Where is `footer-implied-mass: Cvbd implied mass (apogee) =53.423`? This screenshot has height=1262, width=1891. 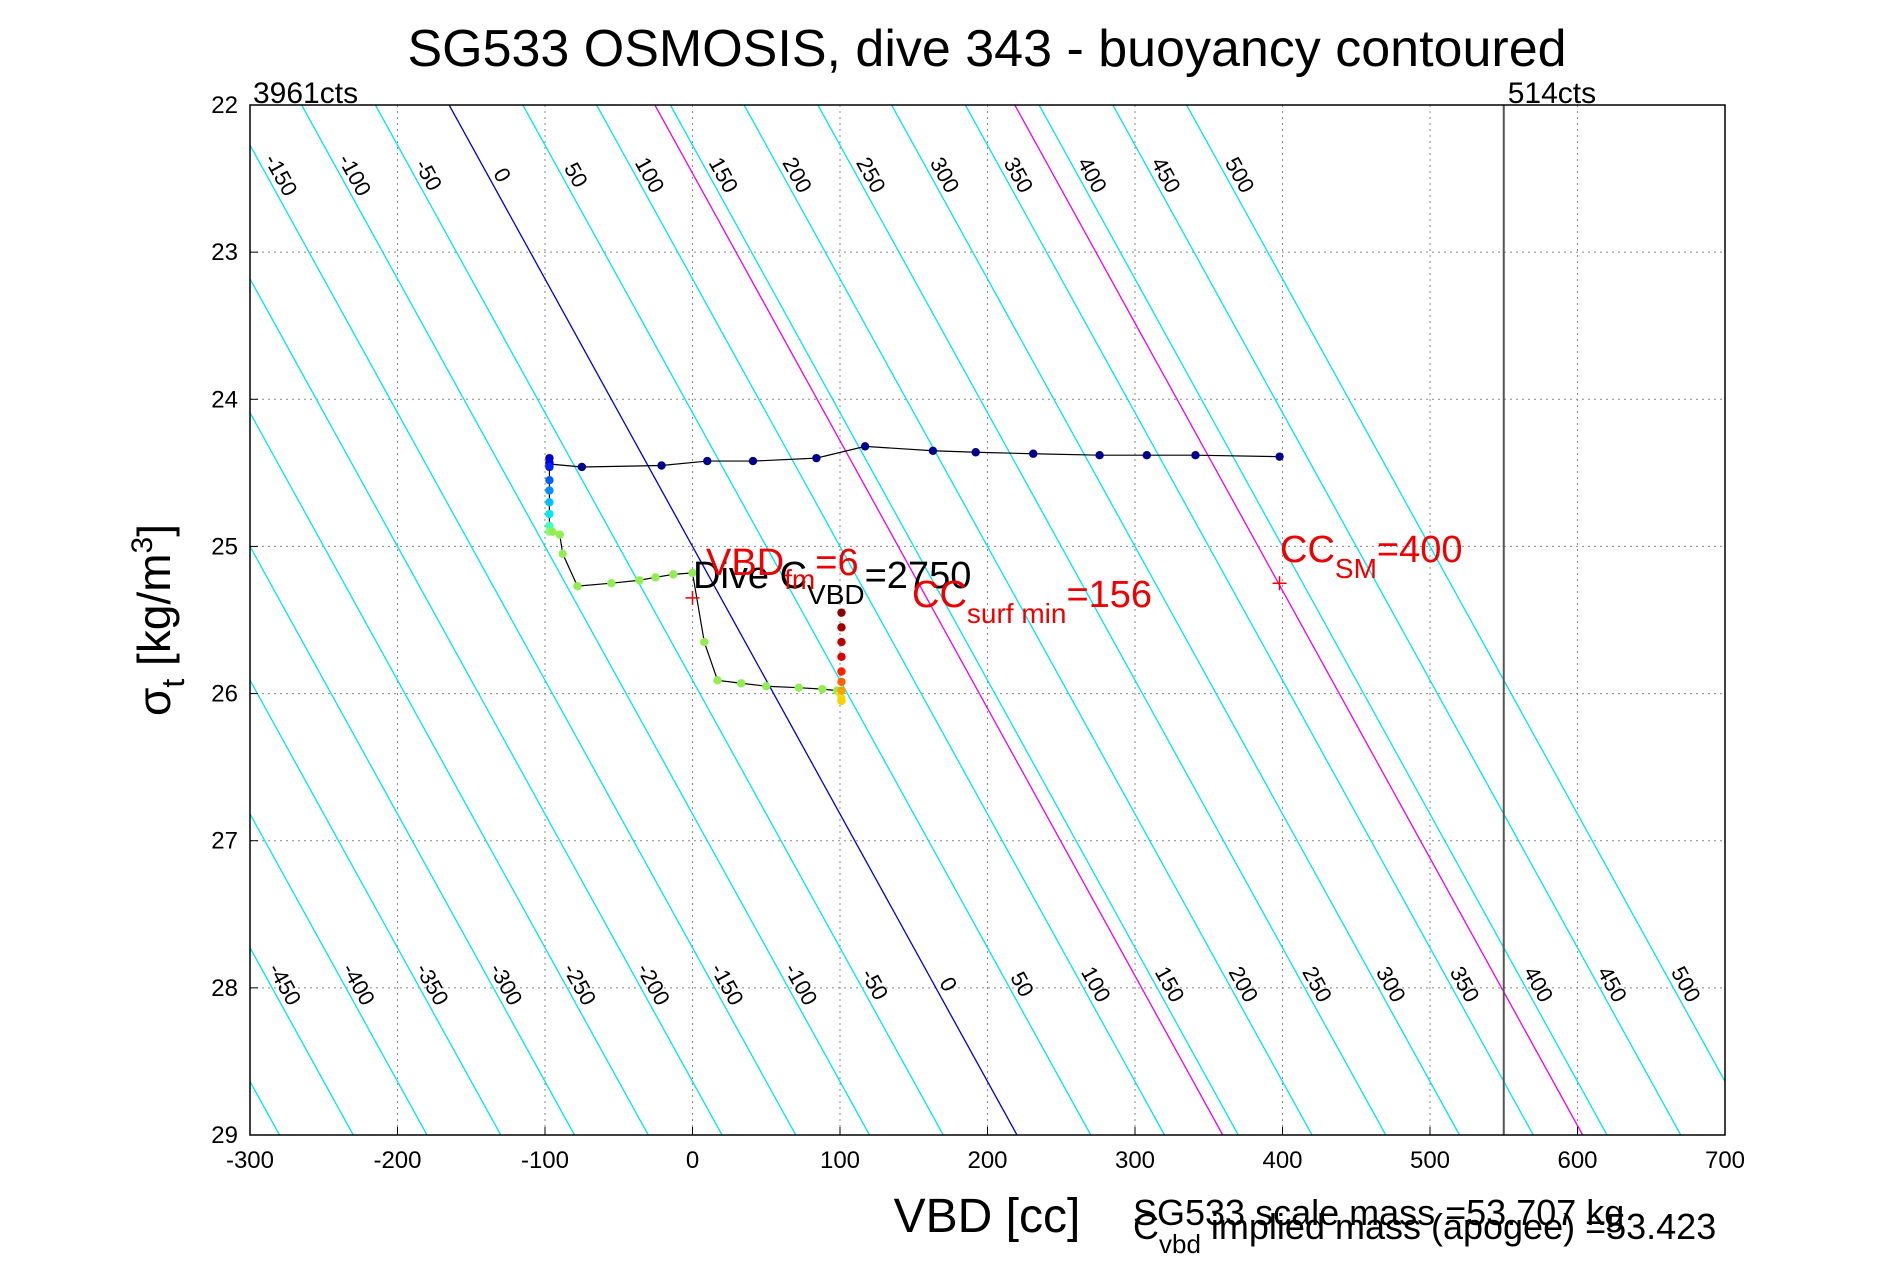
footer-implied-mass: Cvbd implied mass (apogee) =53.423 is located at coordinates (1424, 1232).